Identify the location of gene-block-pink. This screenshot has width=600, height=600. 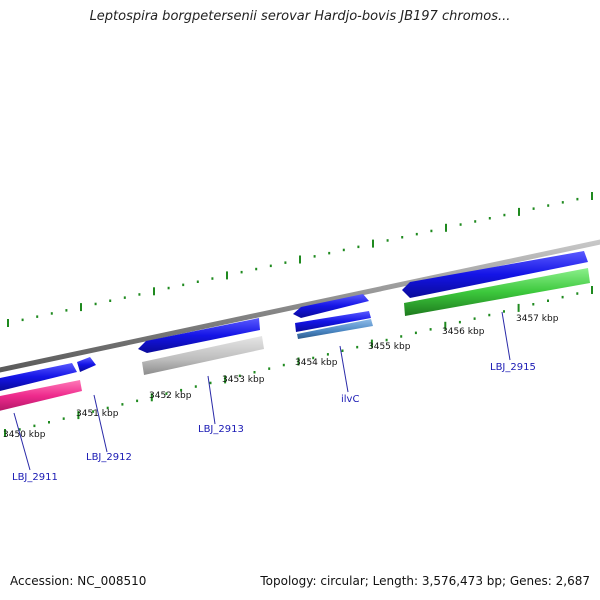
(41, 395).